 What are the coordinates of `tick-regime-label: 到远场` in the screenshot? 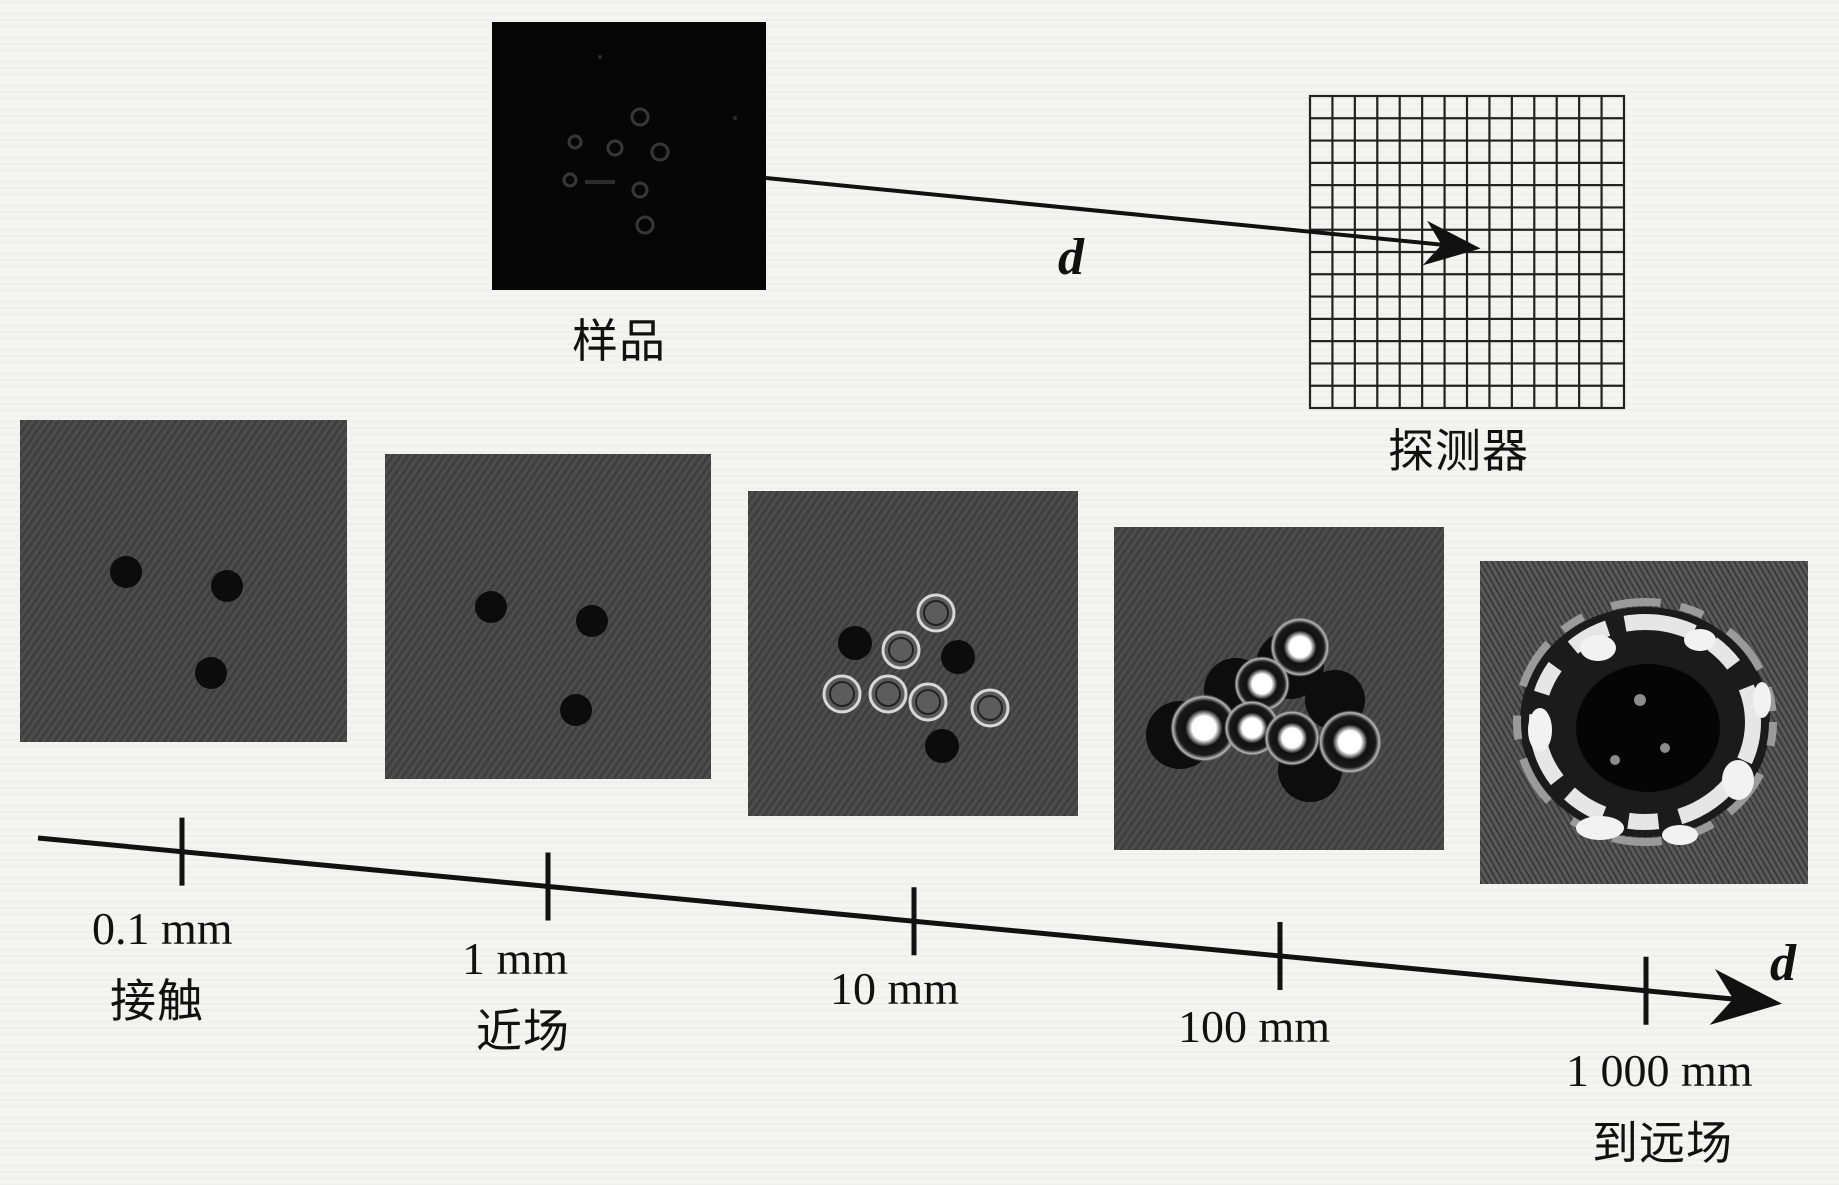 It's located at (1662, 1143).